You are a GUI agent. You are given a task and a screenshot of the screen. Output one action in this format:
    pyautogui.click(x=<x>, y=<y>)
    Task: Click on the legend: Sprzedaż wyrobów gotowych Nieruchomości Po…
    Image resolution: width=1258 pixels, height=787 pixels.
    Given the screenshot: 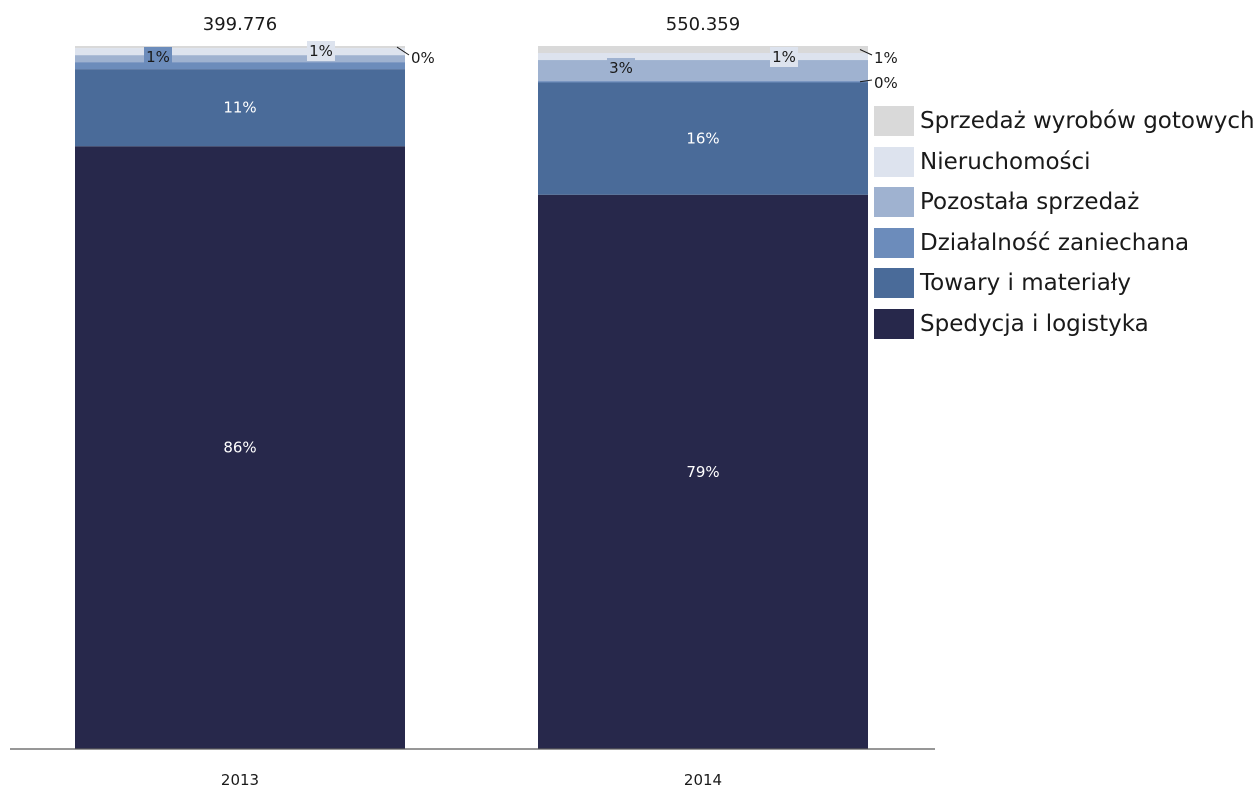 What is the action you would take?
    pyautogui.click(x=1064, y=222)
    